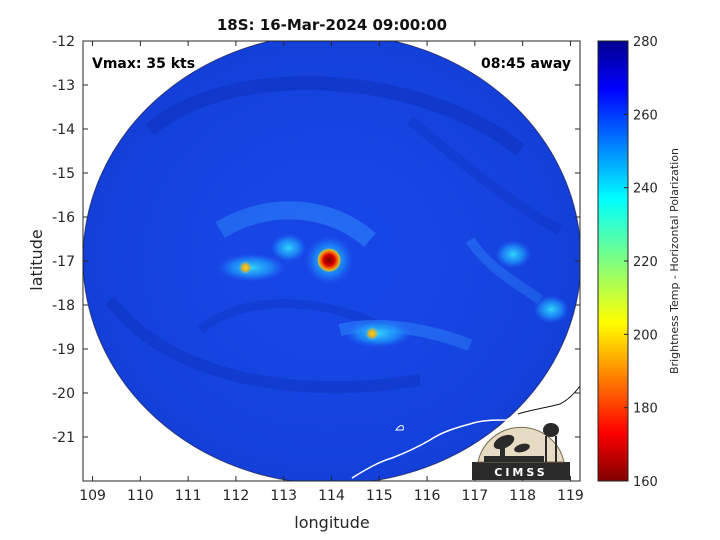 The image size is (720, 540). I want to click on logo-text: CIMSS, so click(520, 472).